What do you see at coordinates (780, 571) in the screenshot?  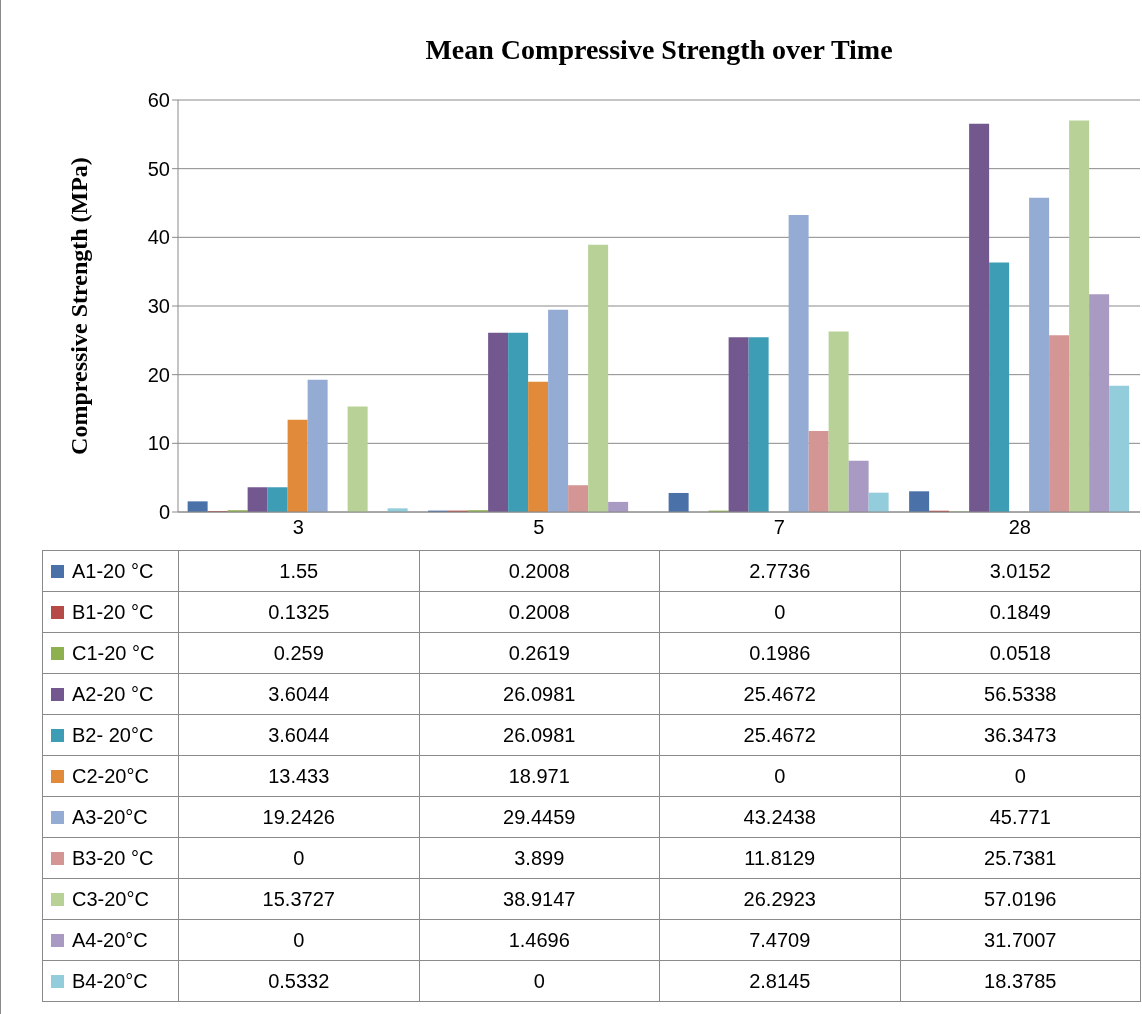 I see `data-label: 2.7736` at bounding box center [780, 571].